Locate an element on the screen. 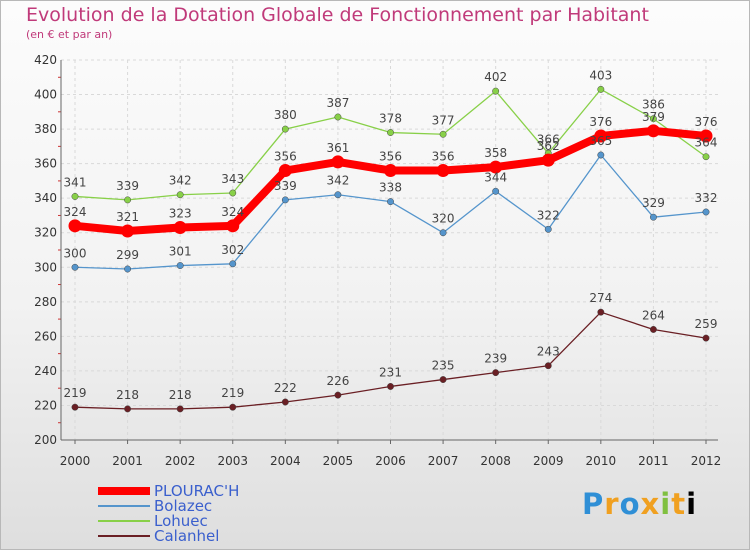 The image size is (750, 550). logo-letter: r is located at coordinates (612, 504).